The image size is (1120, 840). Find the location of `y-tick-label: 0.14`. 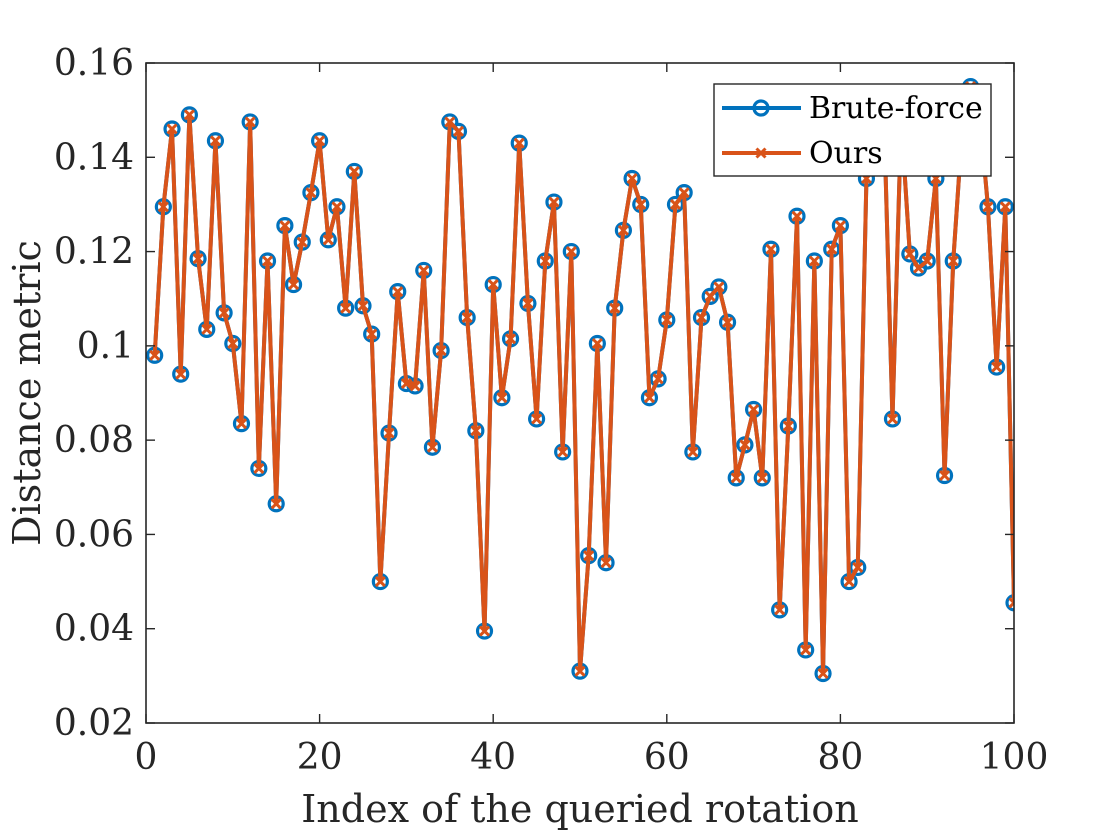

y-tick-label: 0.14 is located at coordinates (94, 157).